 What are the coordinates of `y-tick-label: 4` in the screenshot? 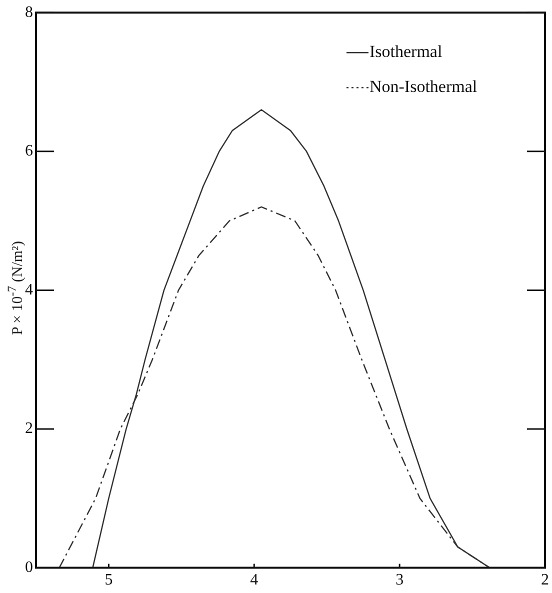 It's located at (29, 289).